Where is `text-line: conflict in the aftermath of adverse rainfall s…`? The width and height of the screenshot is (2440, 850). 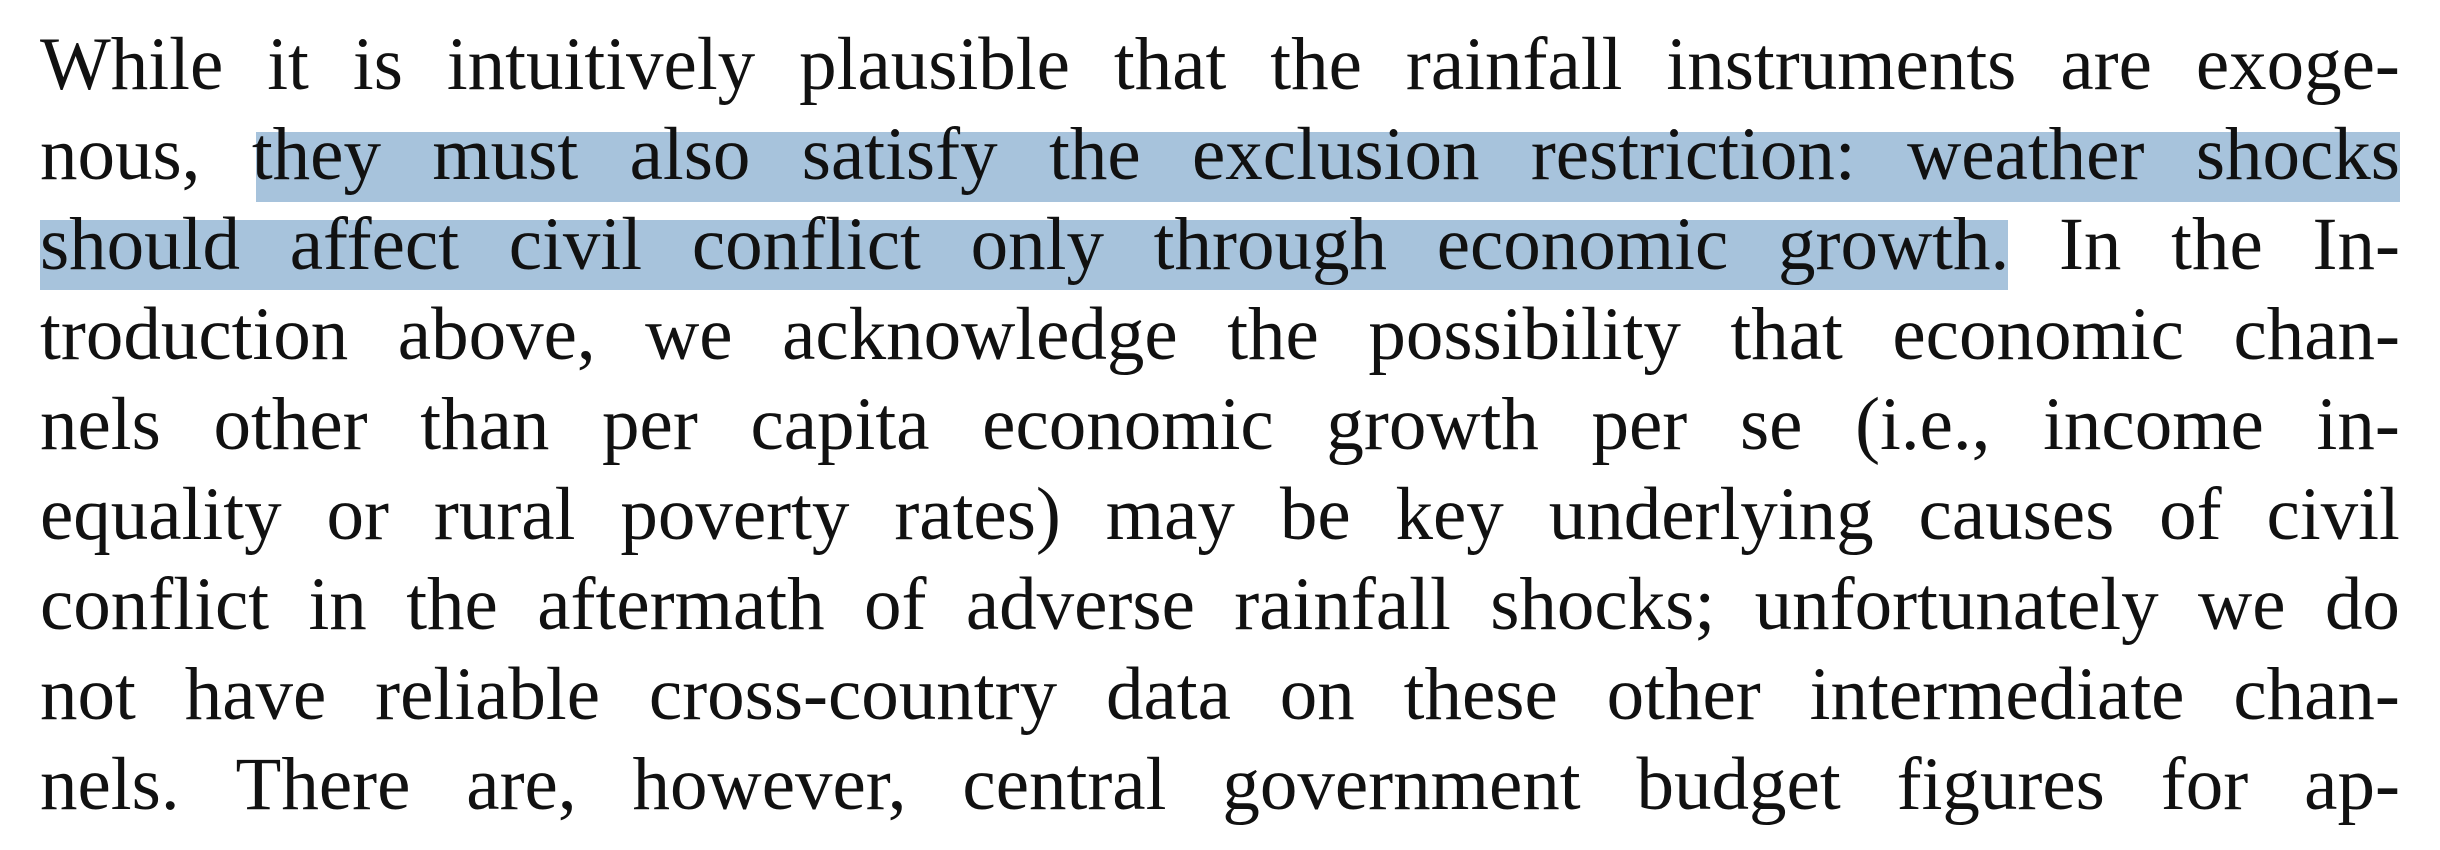 text-line: conflict in the aftermath of adverse rainfall s… is located at coordinates (1220, 605).